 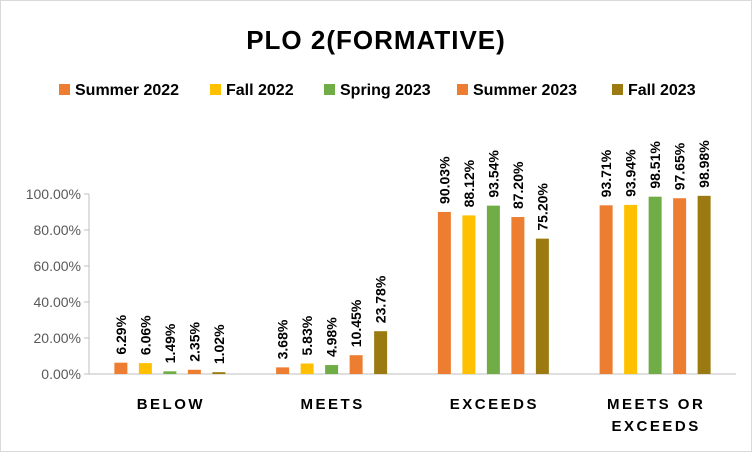 What do you see at coordinates (412, 404) in the screenshot?
I see `x-axis: BELOW MEETS EXCEEDS MEETS OR EXCEEDS` at bounding box center [412, 404].